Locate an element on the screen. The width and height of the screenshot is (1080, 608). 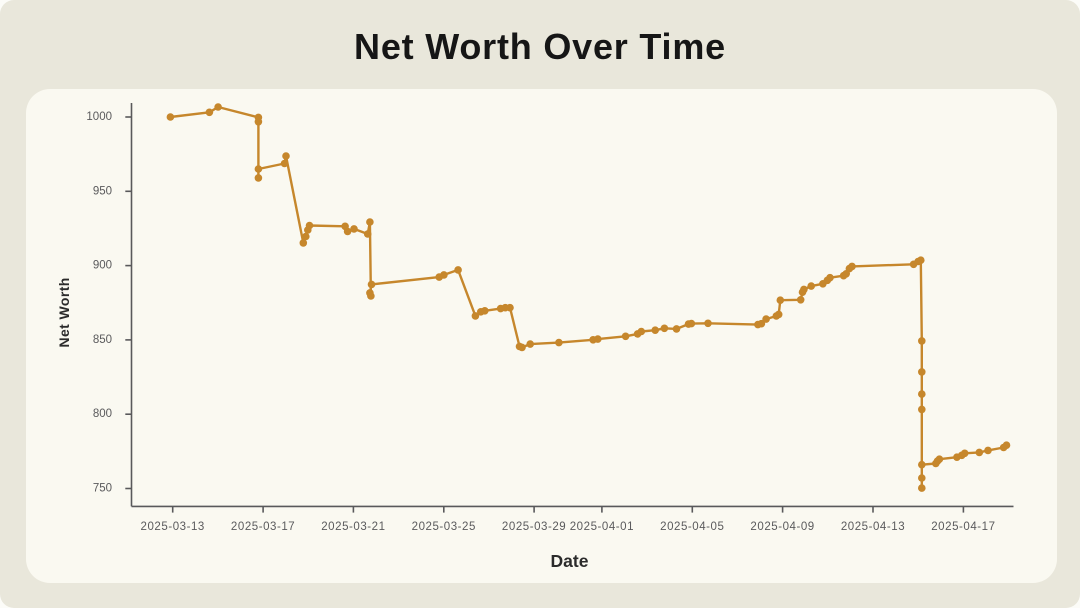
svg-text: 1000 is located at coordinates (99, 117).